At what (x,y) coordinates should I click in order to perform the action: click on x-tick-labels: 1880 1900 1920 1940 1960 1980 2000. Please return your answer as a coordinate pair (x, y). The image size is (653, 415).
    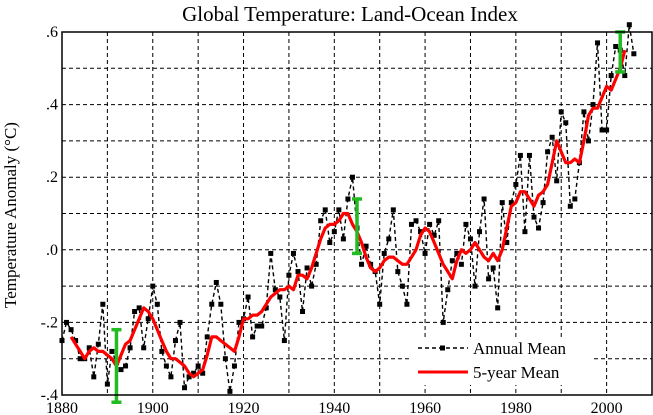
    Looking at the image, I should click on (334, 407).